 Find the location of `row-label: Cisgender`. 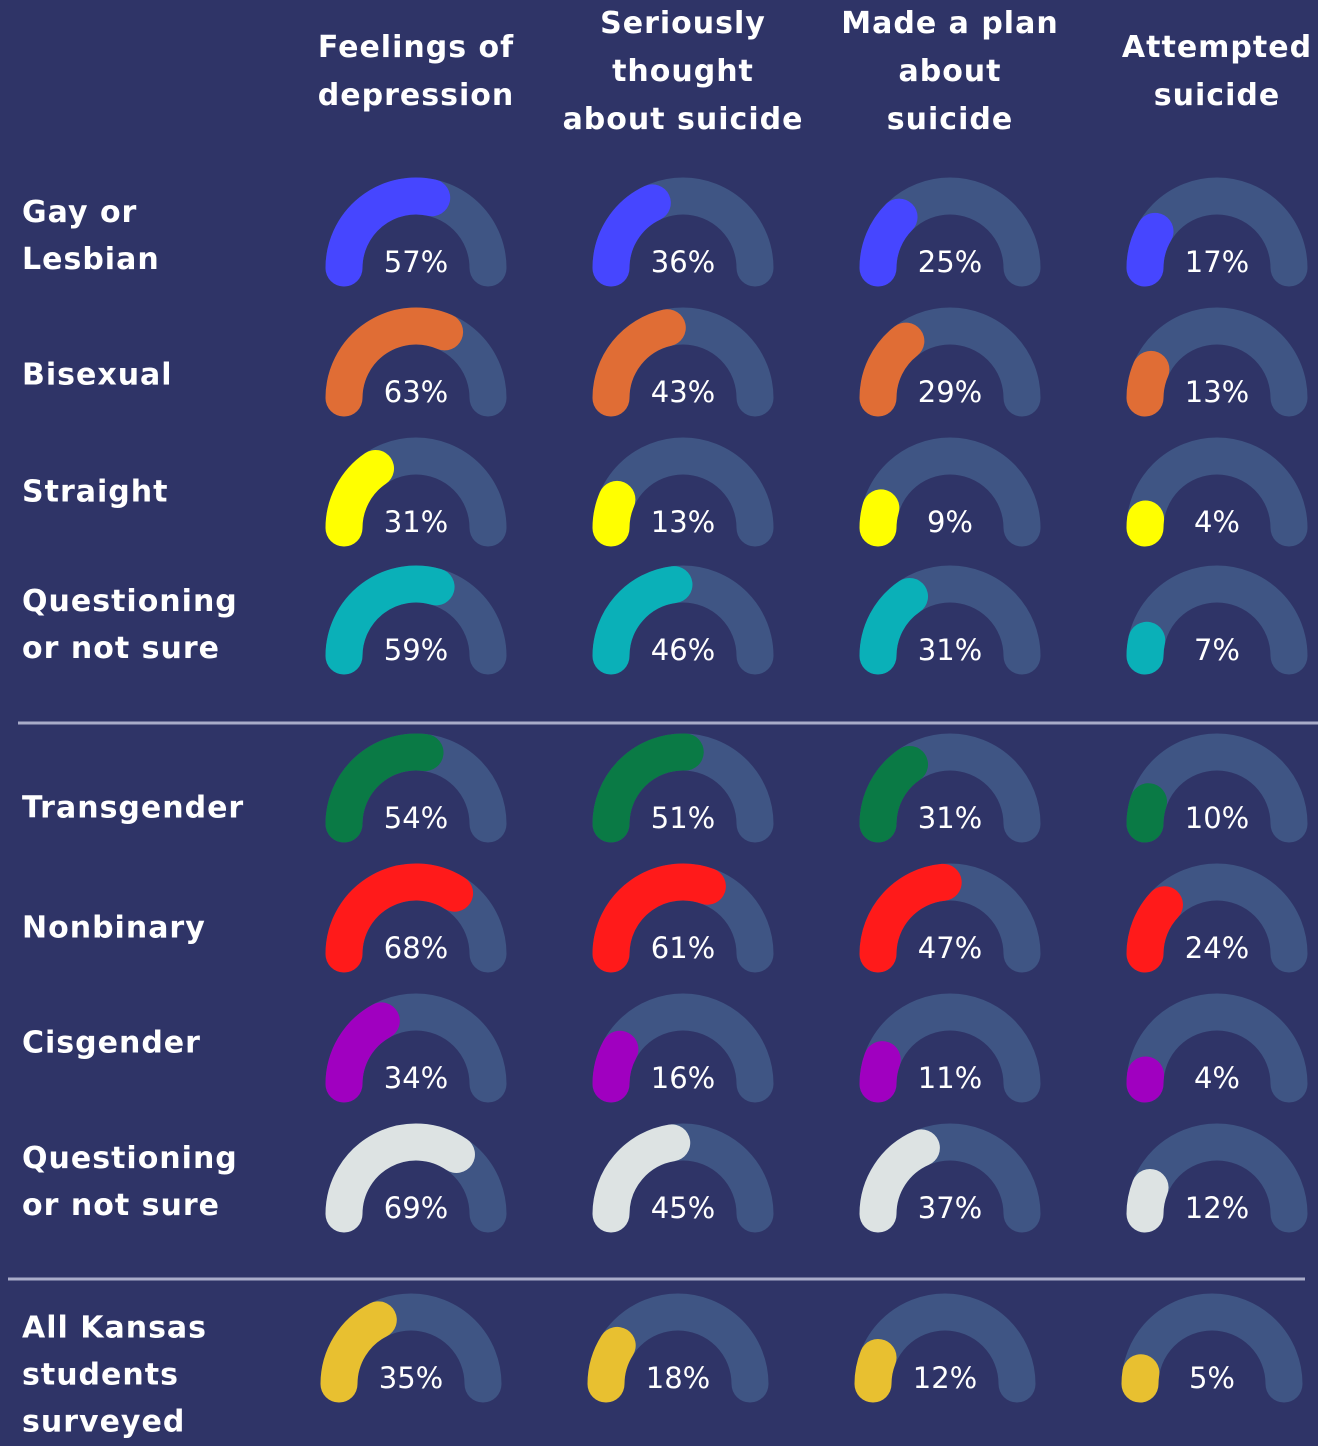

row-label: Cisgender is located at coordinates (111, 1043).